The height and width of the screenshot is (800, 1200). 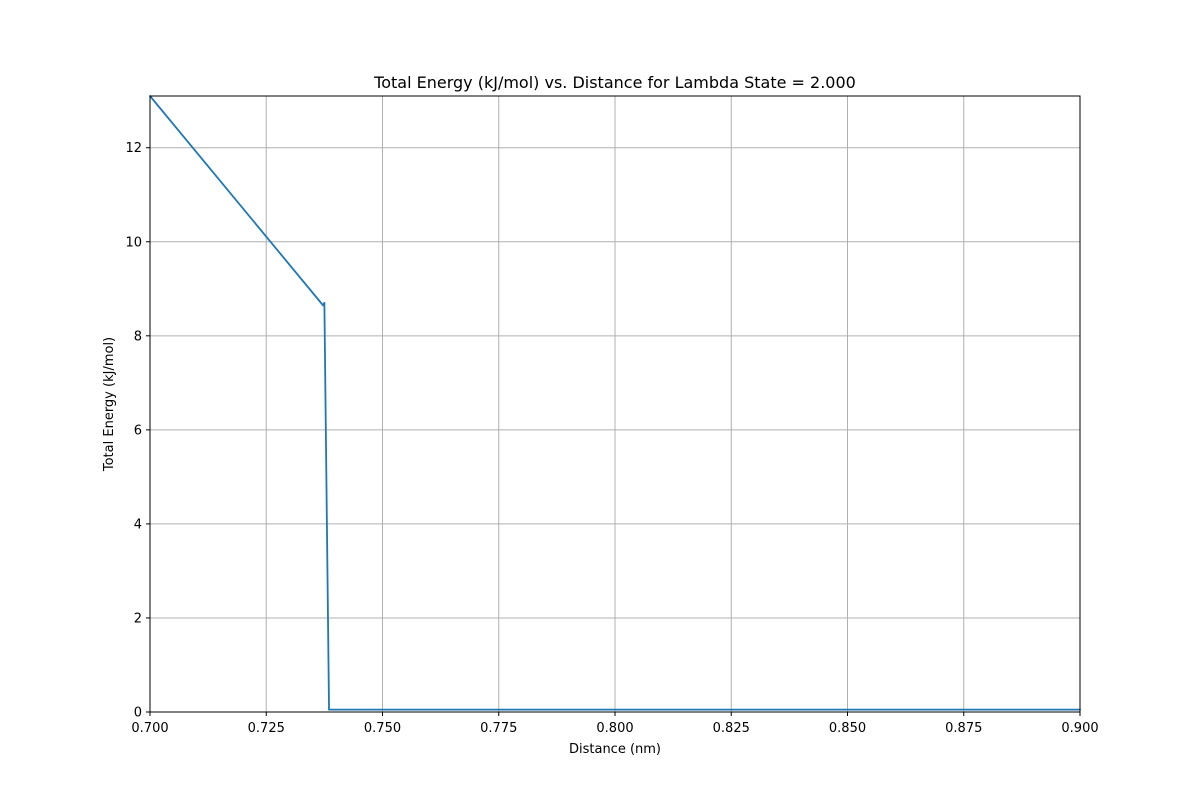 What do you see at coordinates (1079, 728) in the screenshot?
I see `x-tick-label: 0.900` at bounding box center [1079, 728].